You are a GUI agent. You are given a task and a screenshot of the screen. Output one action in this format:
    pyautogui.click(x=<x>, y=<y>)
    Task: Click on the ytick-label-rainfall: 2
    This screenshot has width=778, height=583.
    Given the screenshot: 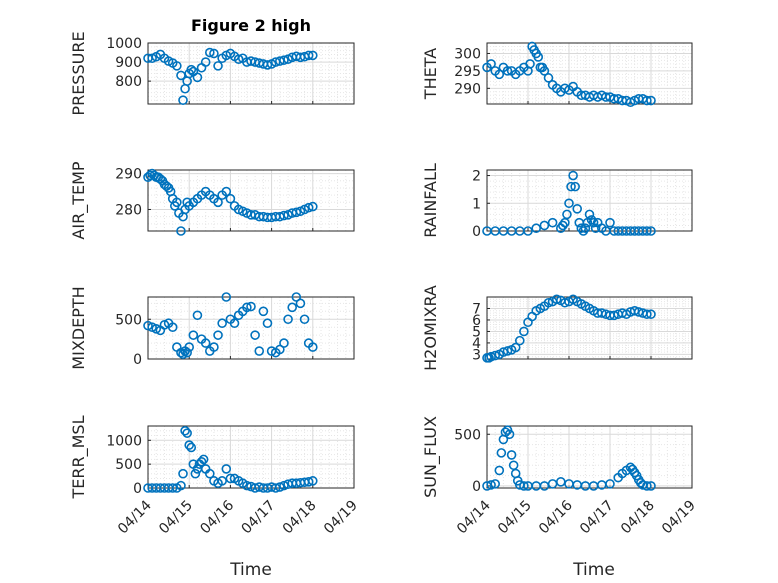 What is the action you would take?
    pyautogui.click(x=476, y=177)
    